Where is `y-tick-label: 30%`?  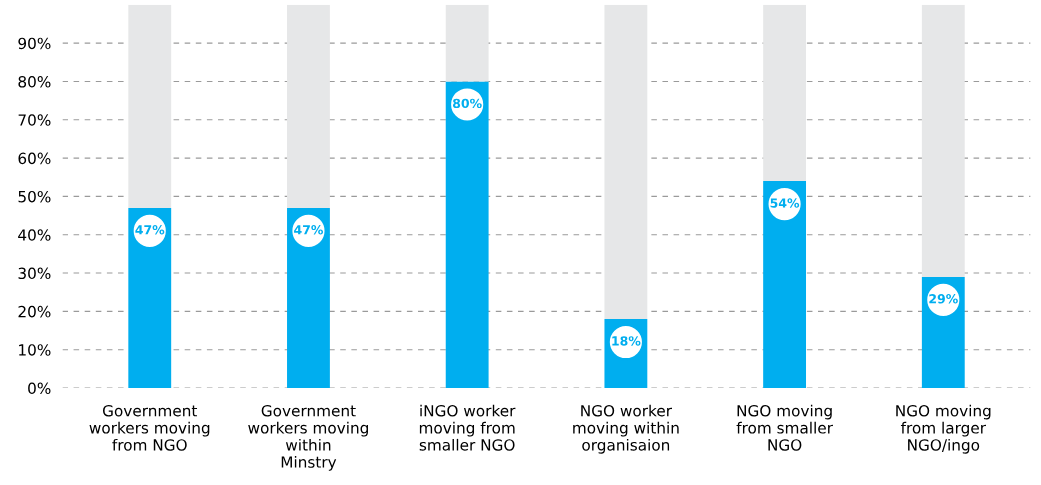 y-tick-label: 30% is located at coordinates (34, 273).